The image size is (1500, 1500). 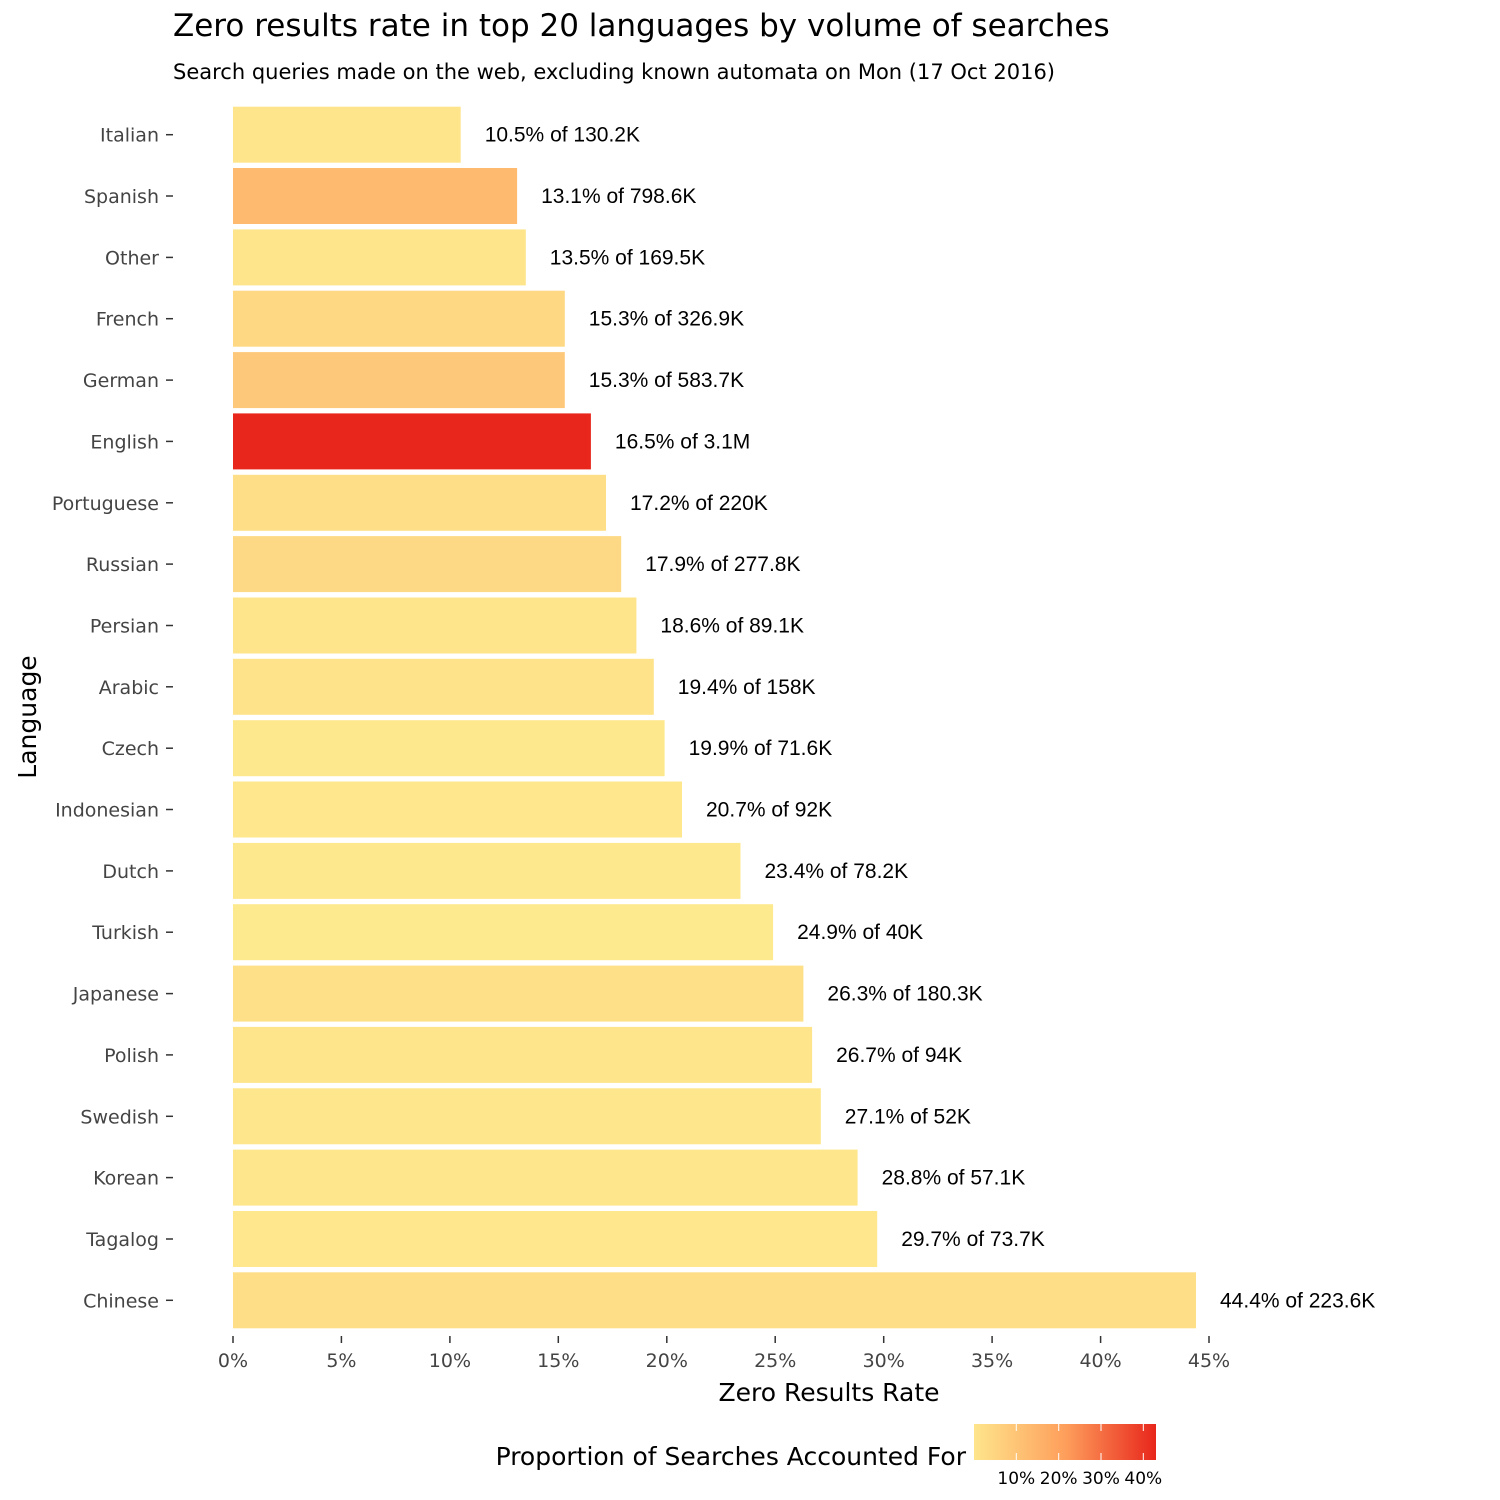 What do you see at coordinates (115, 995) in the screenshot?
I see `y-tick-label-japanese: Japanese` at bounding box center [115, 995].